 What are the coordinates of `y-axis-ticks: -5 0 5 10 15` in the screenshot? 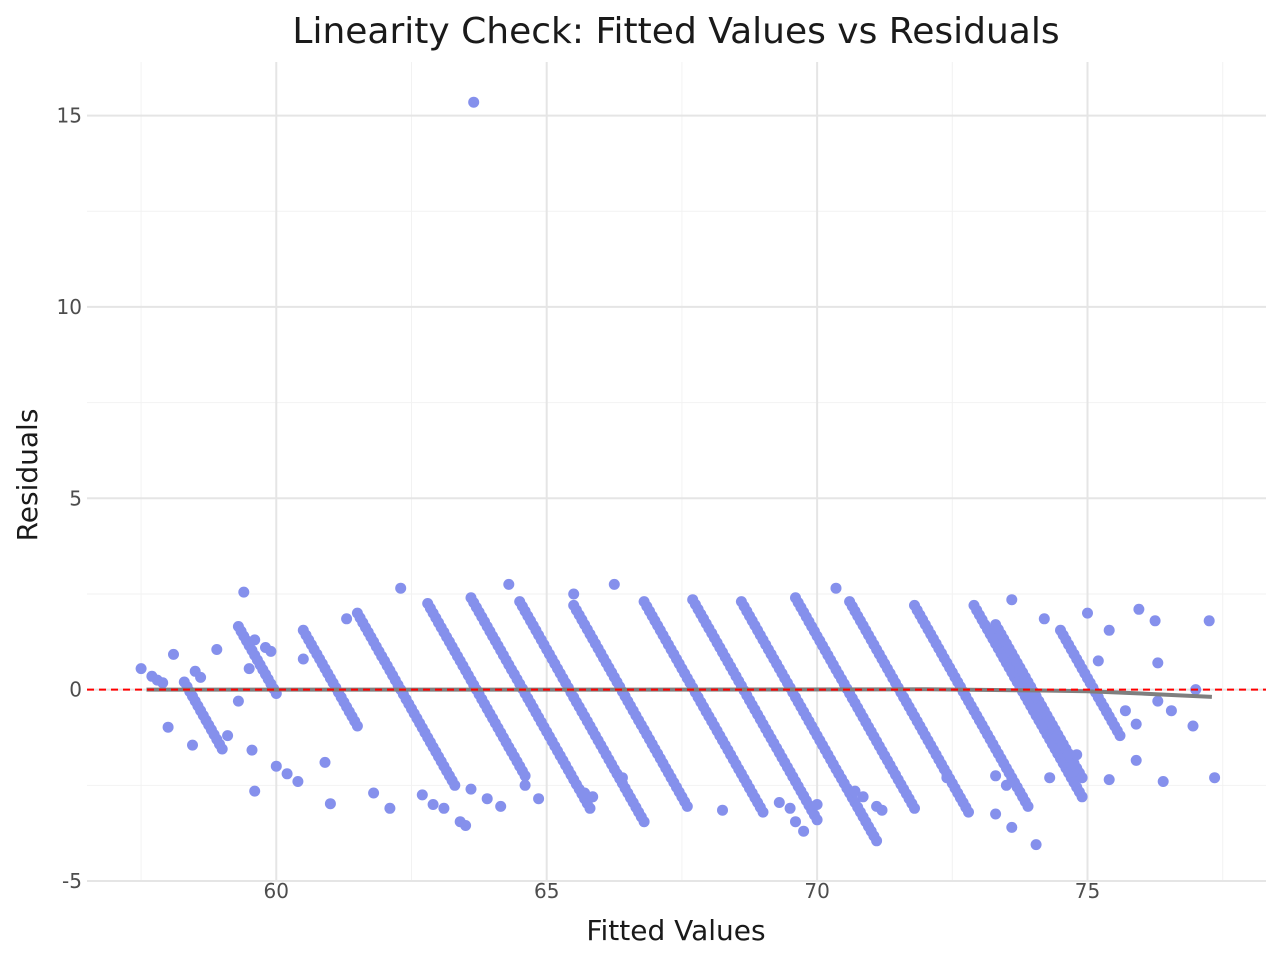 It's located at (69, 498).